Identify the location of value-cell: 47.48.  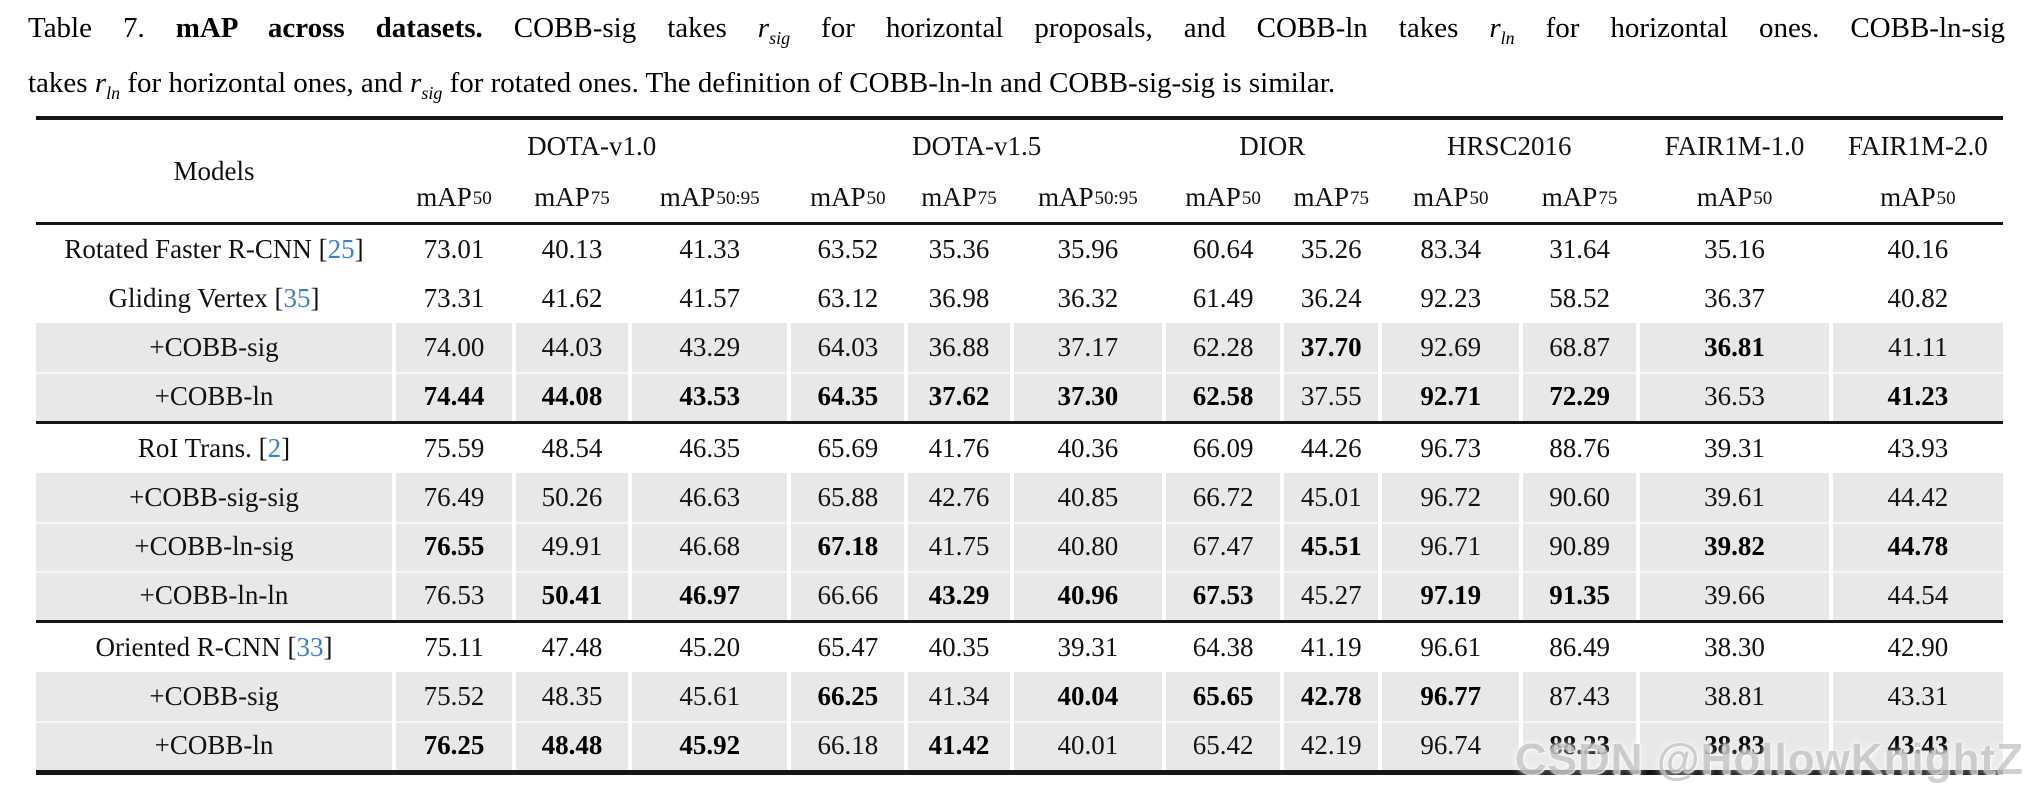
(570, 647).